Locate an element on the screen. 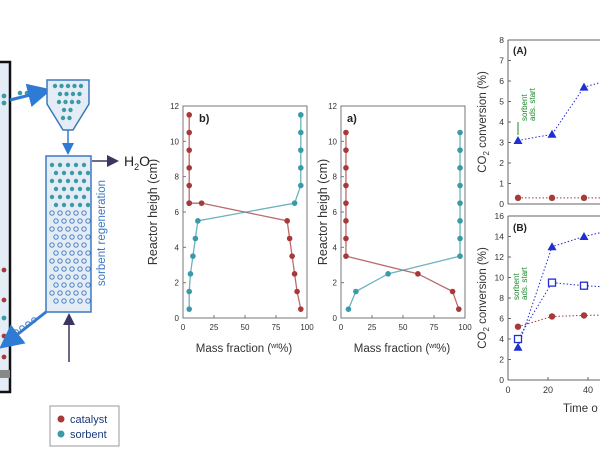 This screenshot has height=453, width=600. main-reactor is located at coordinates (6, 227).